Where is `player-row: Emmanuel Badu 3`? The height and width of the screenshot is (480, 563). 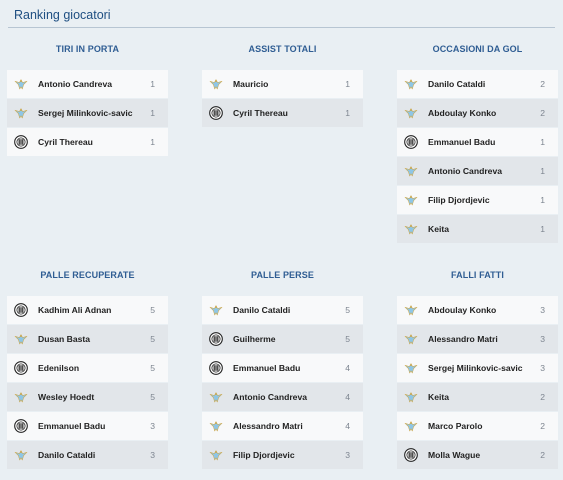 player-row: Emmanuel Badu 3 is located at coordinates (87, 426).